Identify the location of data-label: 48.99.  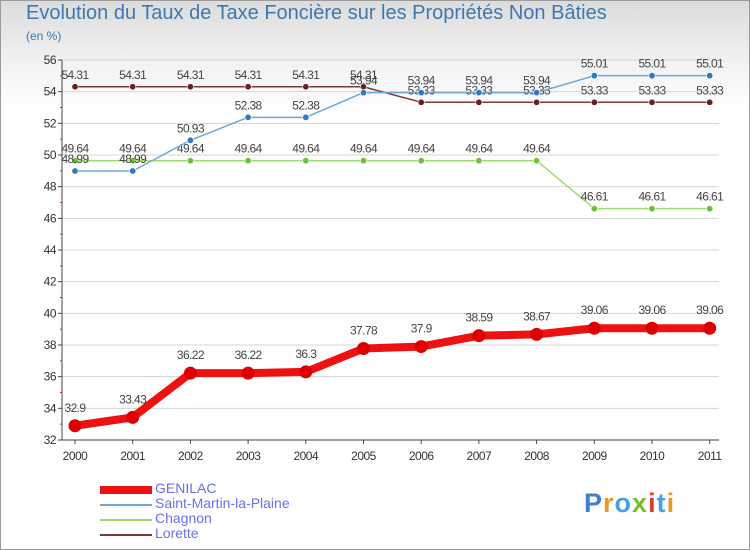
(75, 159).